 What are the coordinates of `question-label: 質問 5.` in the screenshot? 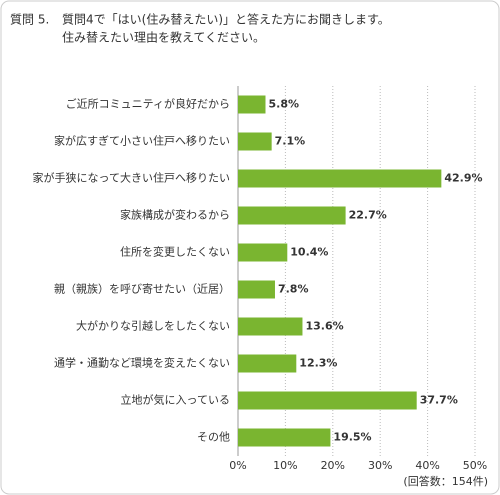 It's located at (29, 19).